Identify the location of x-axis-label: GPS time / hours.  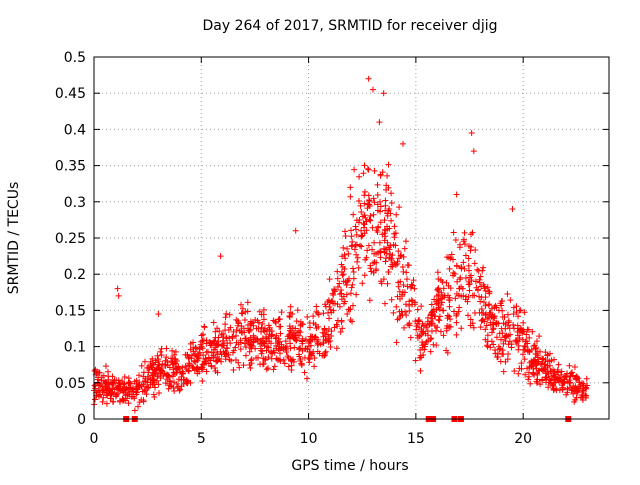
(349, 466).